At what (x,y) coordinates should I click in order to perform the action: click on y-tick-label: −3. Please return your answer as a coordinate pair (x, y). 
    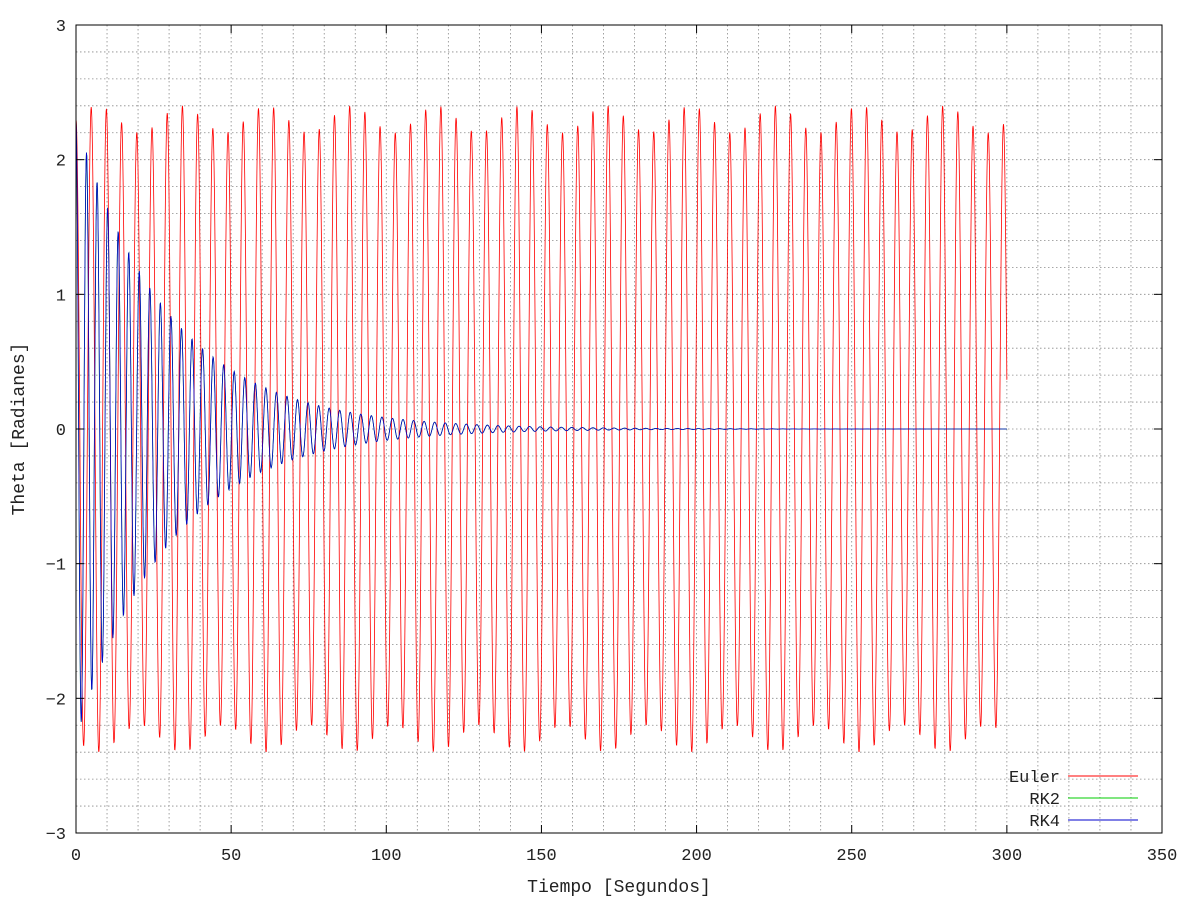
    Looking at the image, I should click on (56, 835).